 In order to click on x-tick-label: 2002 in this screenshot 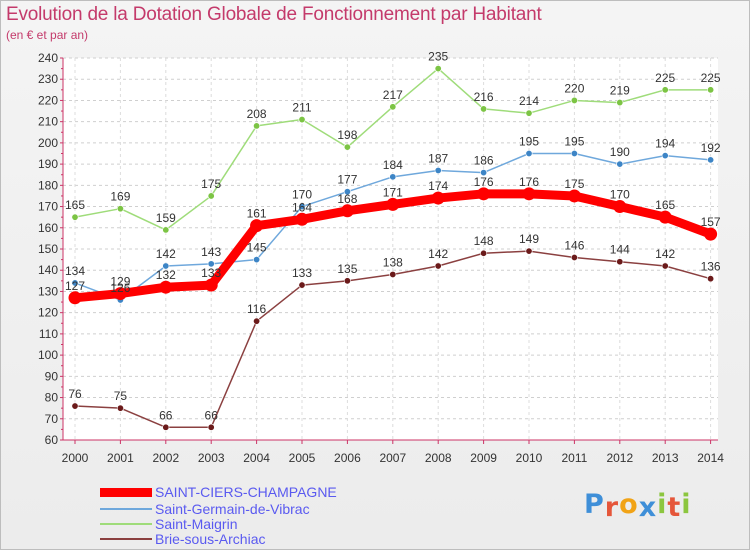, I will do `click(165, 458)`.